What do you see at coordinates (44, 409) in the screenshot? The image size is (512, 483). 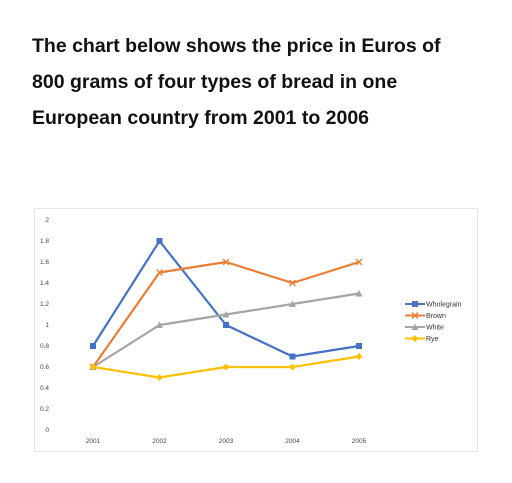 I see `y-tick-label: 0.2` at bounding box center [44, 409].